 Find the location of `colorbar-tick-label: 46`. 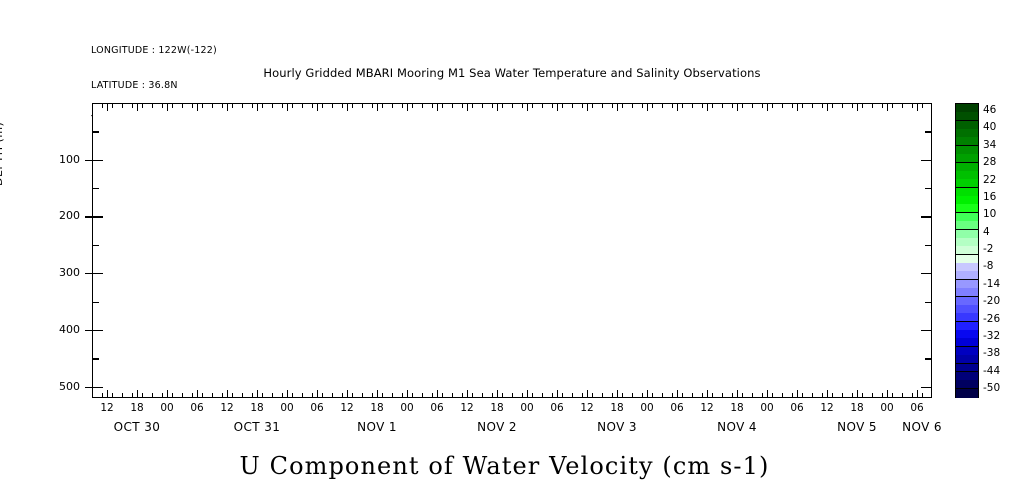

colorbar-tick-label: 46 is located at coordinates (990, 110).